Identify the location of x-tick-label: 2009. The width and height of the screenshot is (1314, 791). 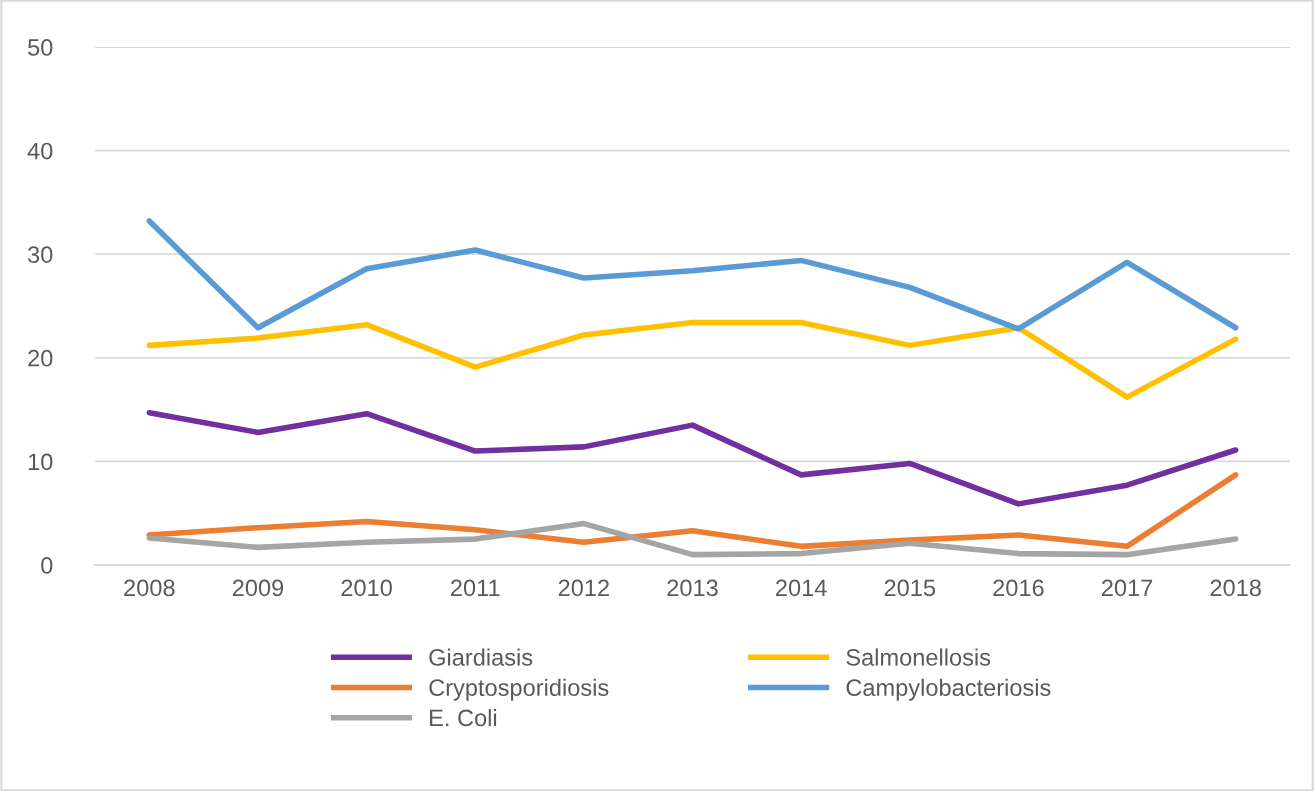
(258, 588).